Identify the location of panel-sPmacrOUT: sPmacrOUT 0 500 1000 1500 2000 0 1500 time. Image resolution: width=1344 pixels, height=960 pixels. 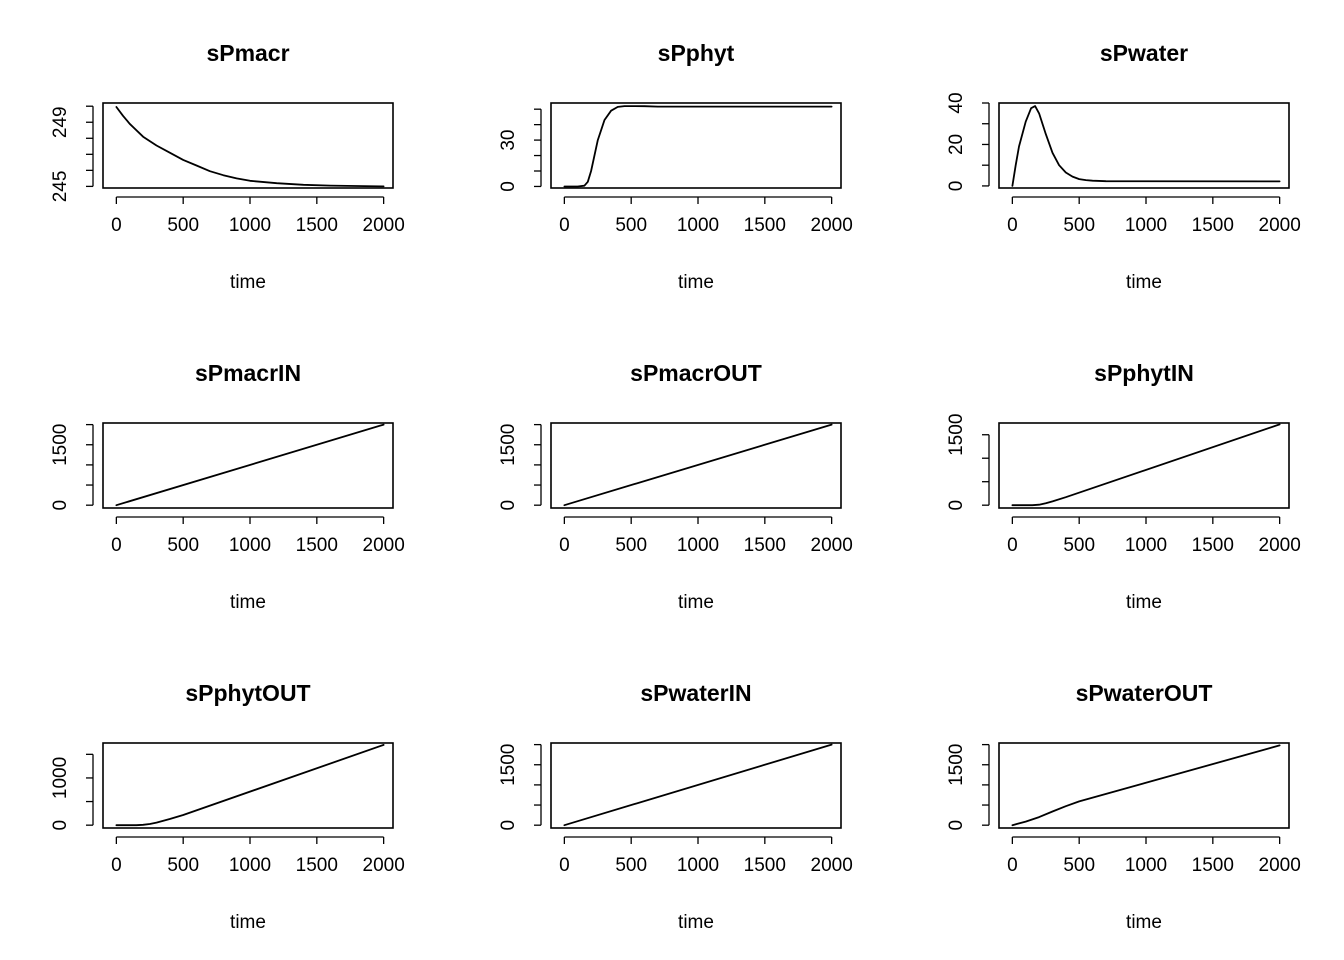
(675, 486).